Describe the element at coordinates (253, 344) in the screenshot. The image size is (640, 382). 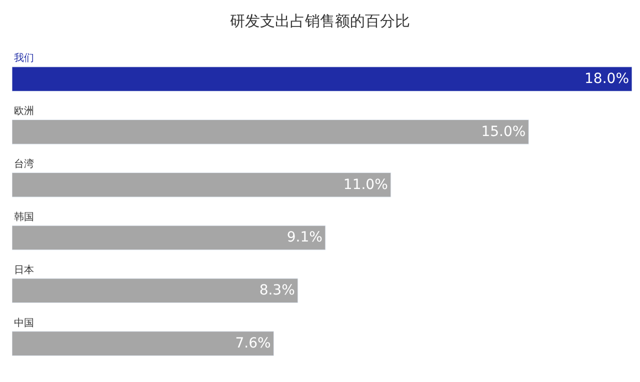
I see `data-label: 7.6%` at that location.